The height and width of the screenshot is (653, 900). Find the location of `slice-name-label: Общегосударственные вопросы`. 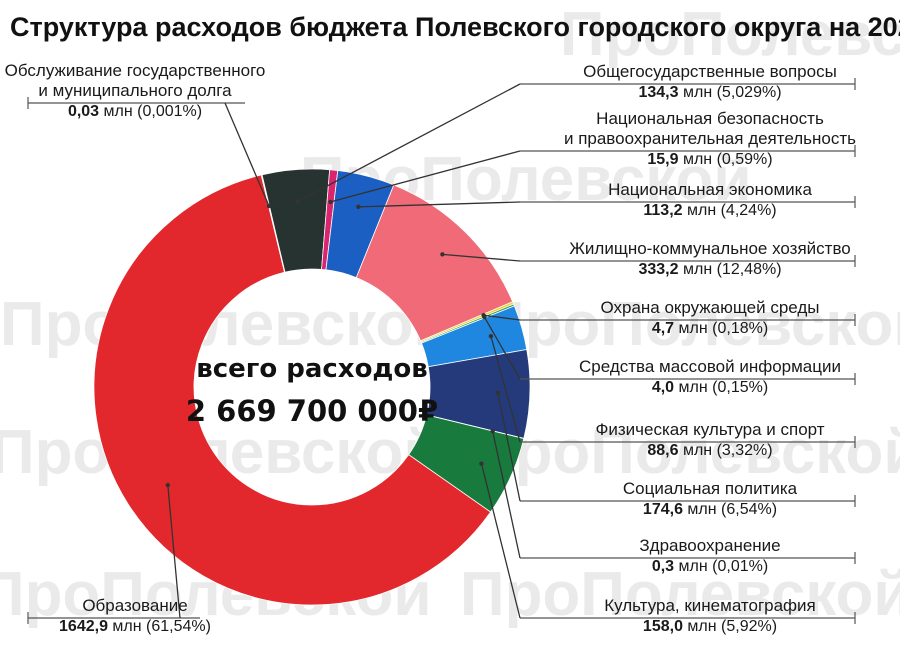

slice-name-label: Общегосударственные вопросы is located at coordinates (710, 71).